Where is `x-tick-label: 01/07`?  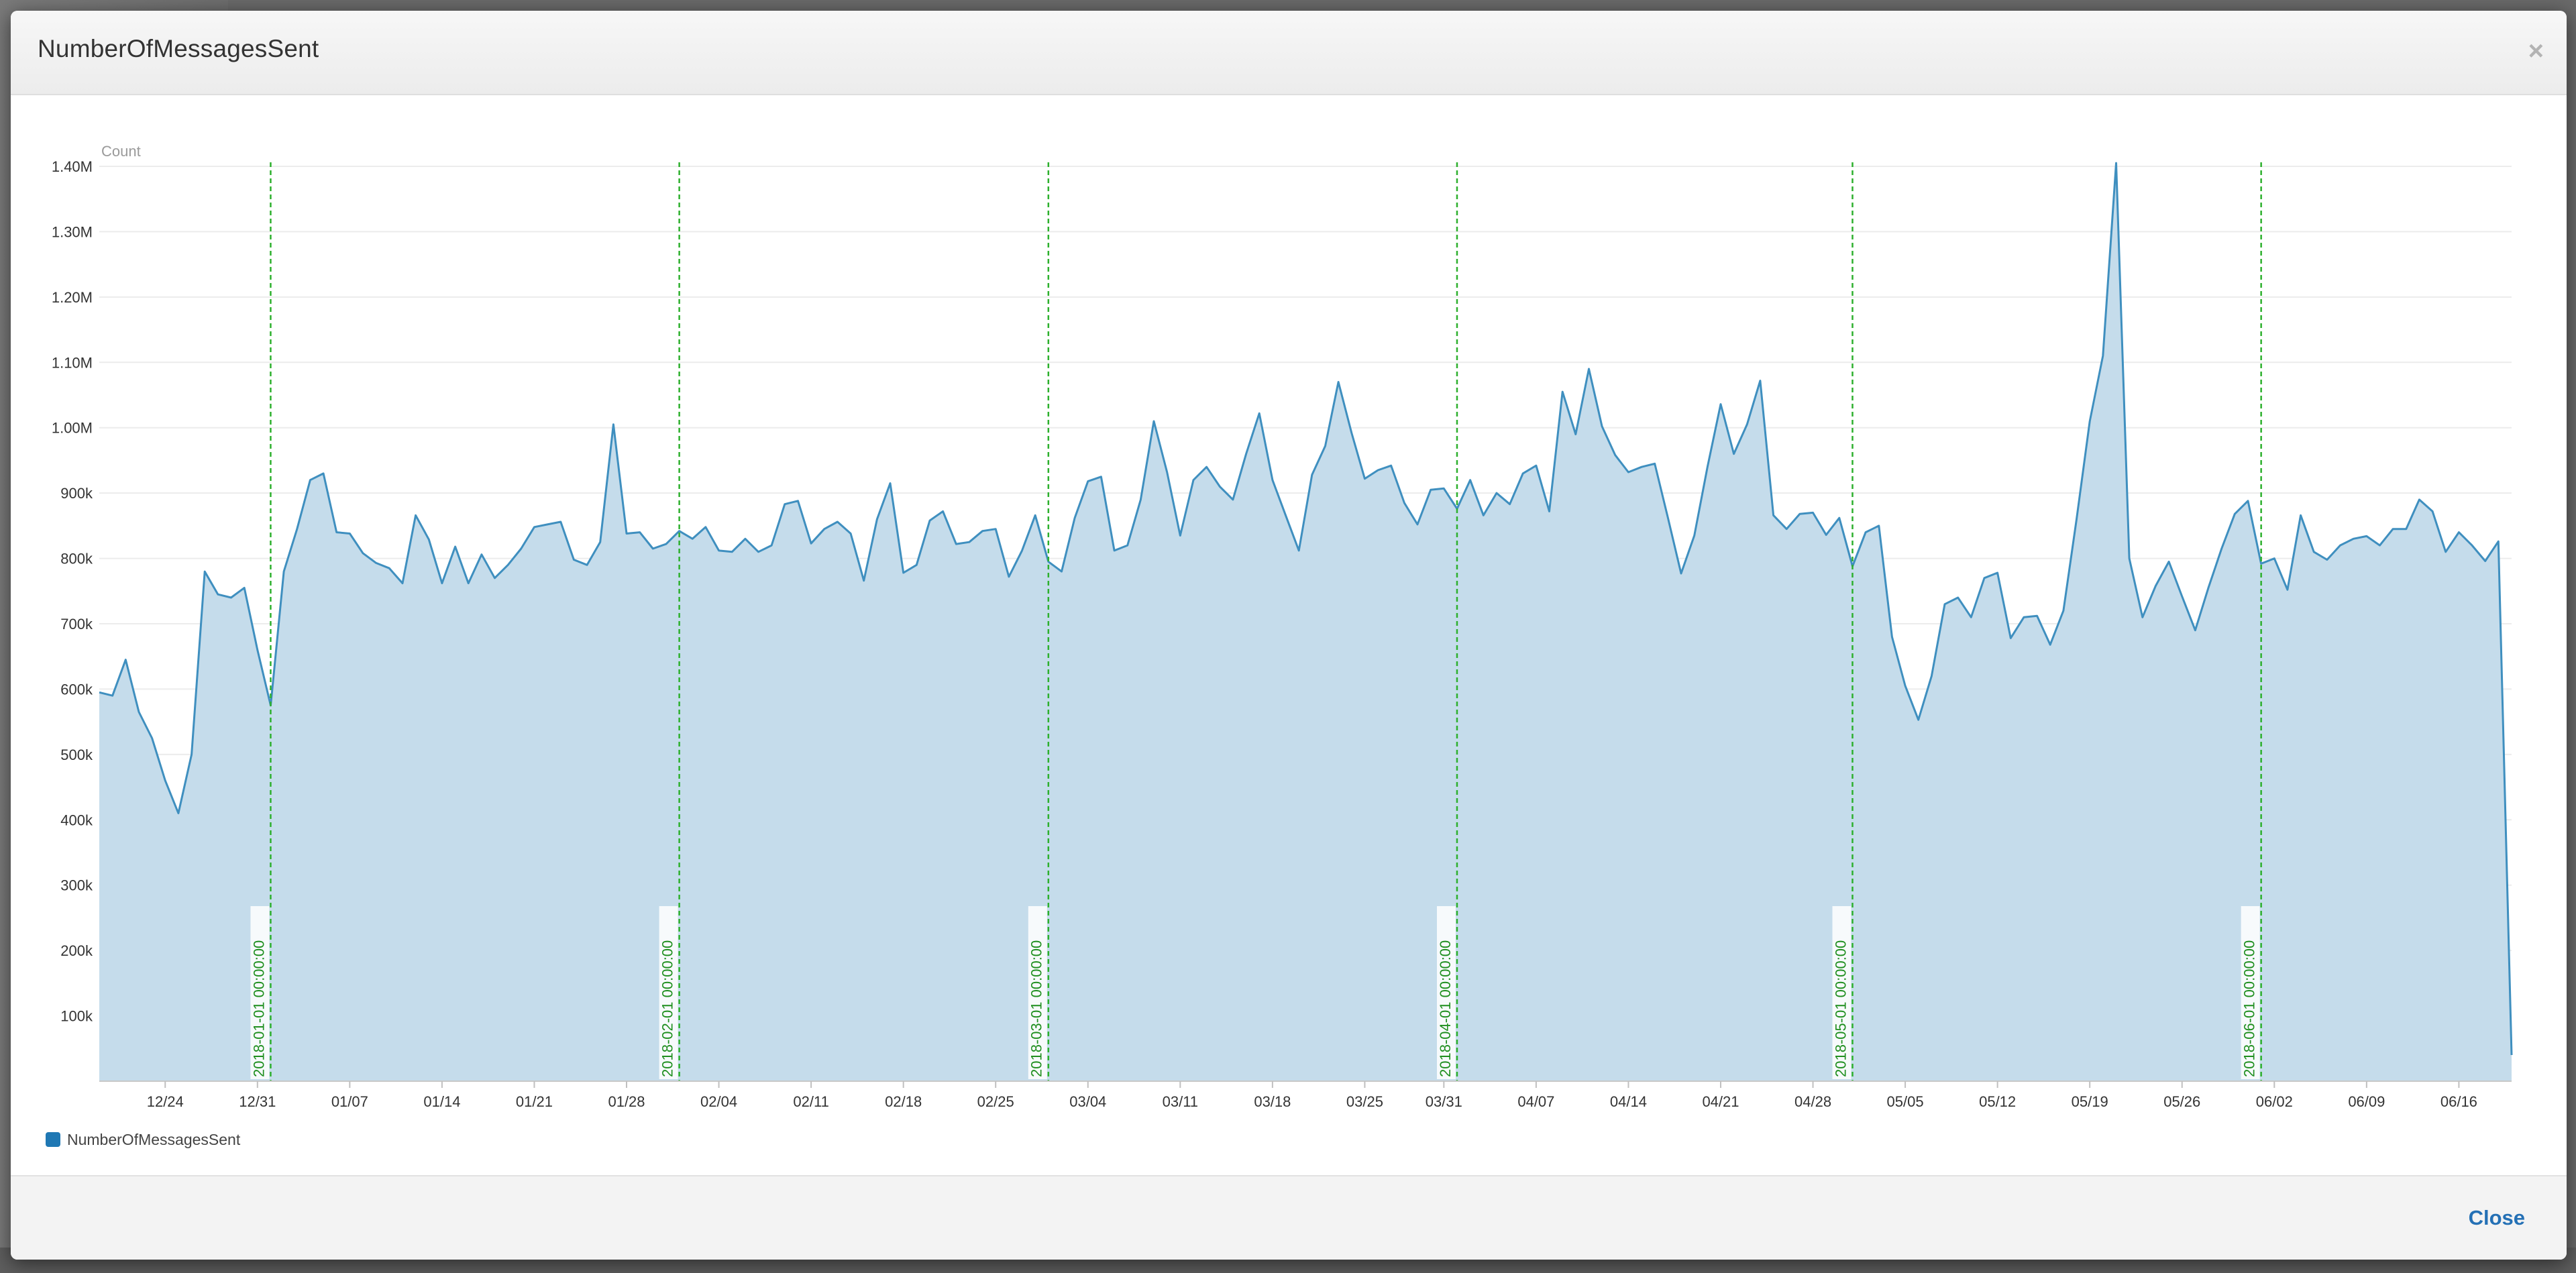 x-tick-label: 01/07 is located at coordinates (349, 1102).